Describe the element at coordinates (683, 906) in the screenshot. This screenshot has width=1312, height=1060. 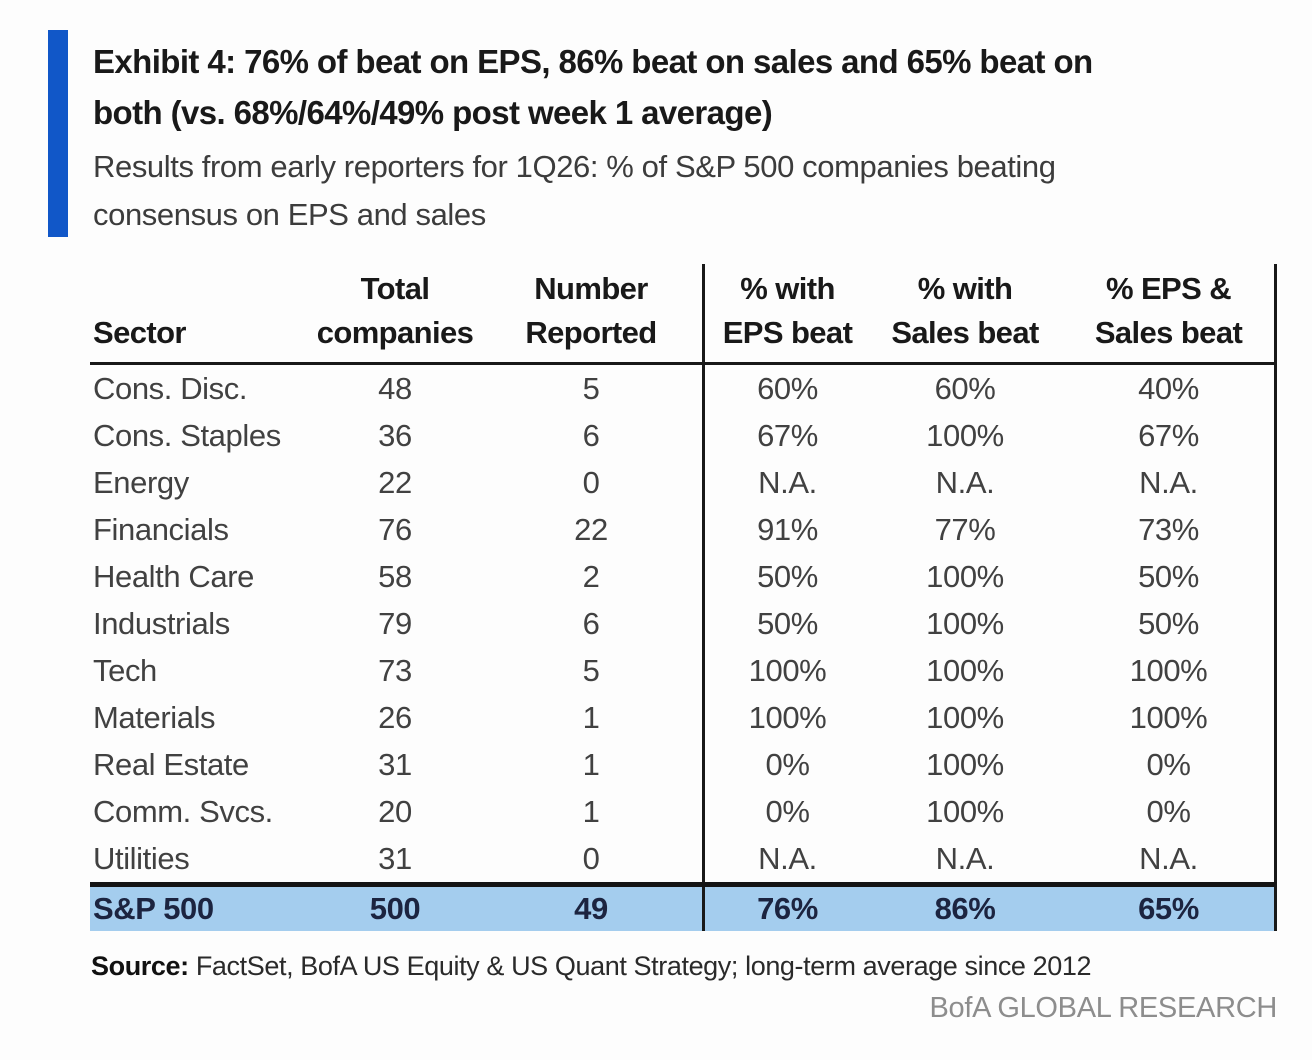
I see `table-total-row-sp500: S&P 500 500 49 76% 86% 65%` at that location.